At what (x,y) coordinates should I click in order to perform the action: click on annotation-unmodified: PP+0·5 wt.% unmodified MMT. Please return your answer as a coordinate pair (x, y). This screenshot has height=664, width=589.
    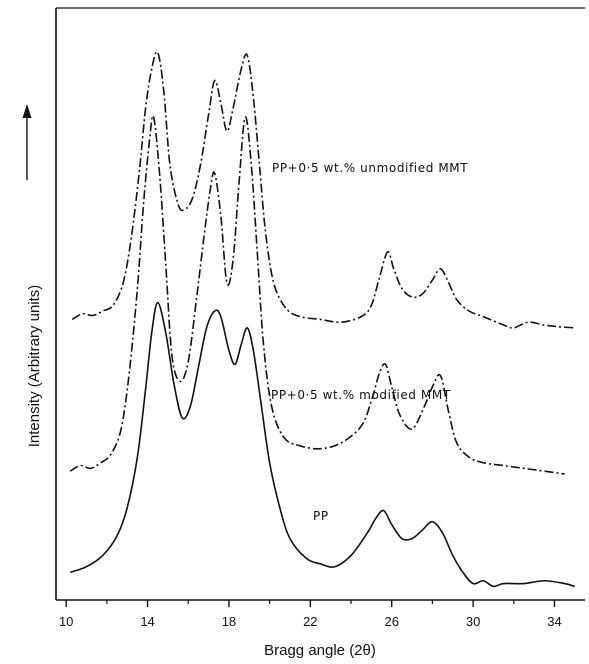
    Looking at the image, I should click on (370, 168).